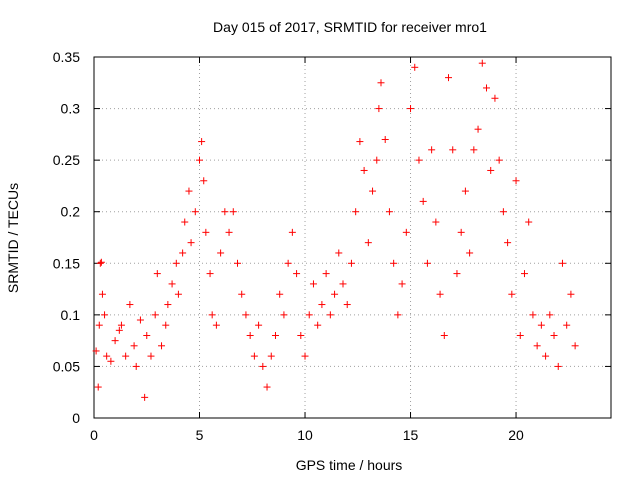  I want to click on y-tick-label: 0.05, so click(66, 366).